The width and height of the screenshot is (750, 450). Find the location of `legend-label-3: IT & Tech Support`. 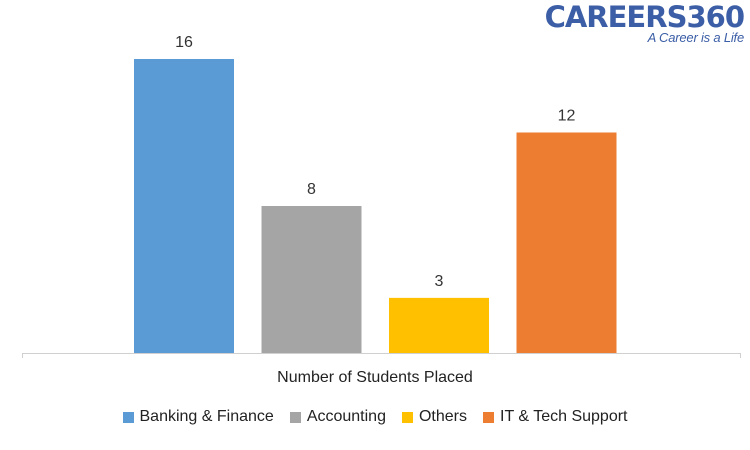

legend-label-3: IT & Tech Support is located at coordinates (564, 416).